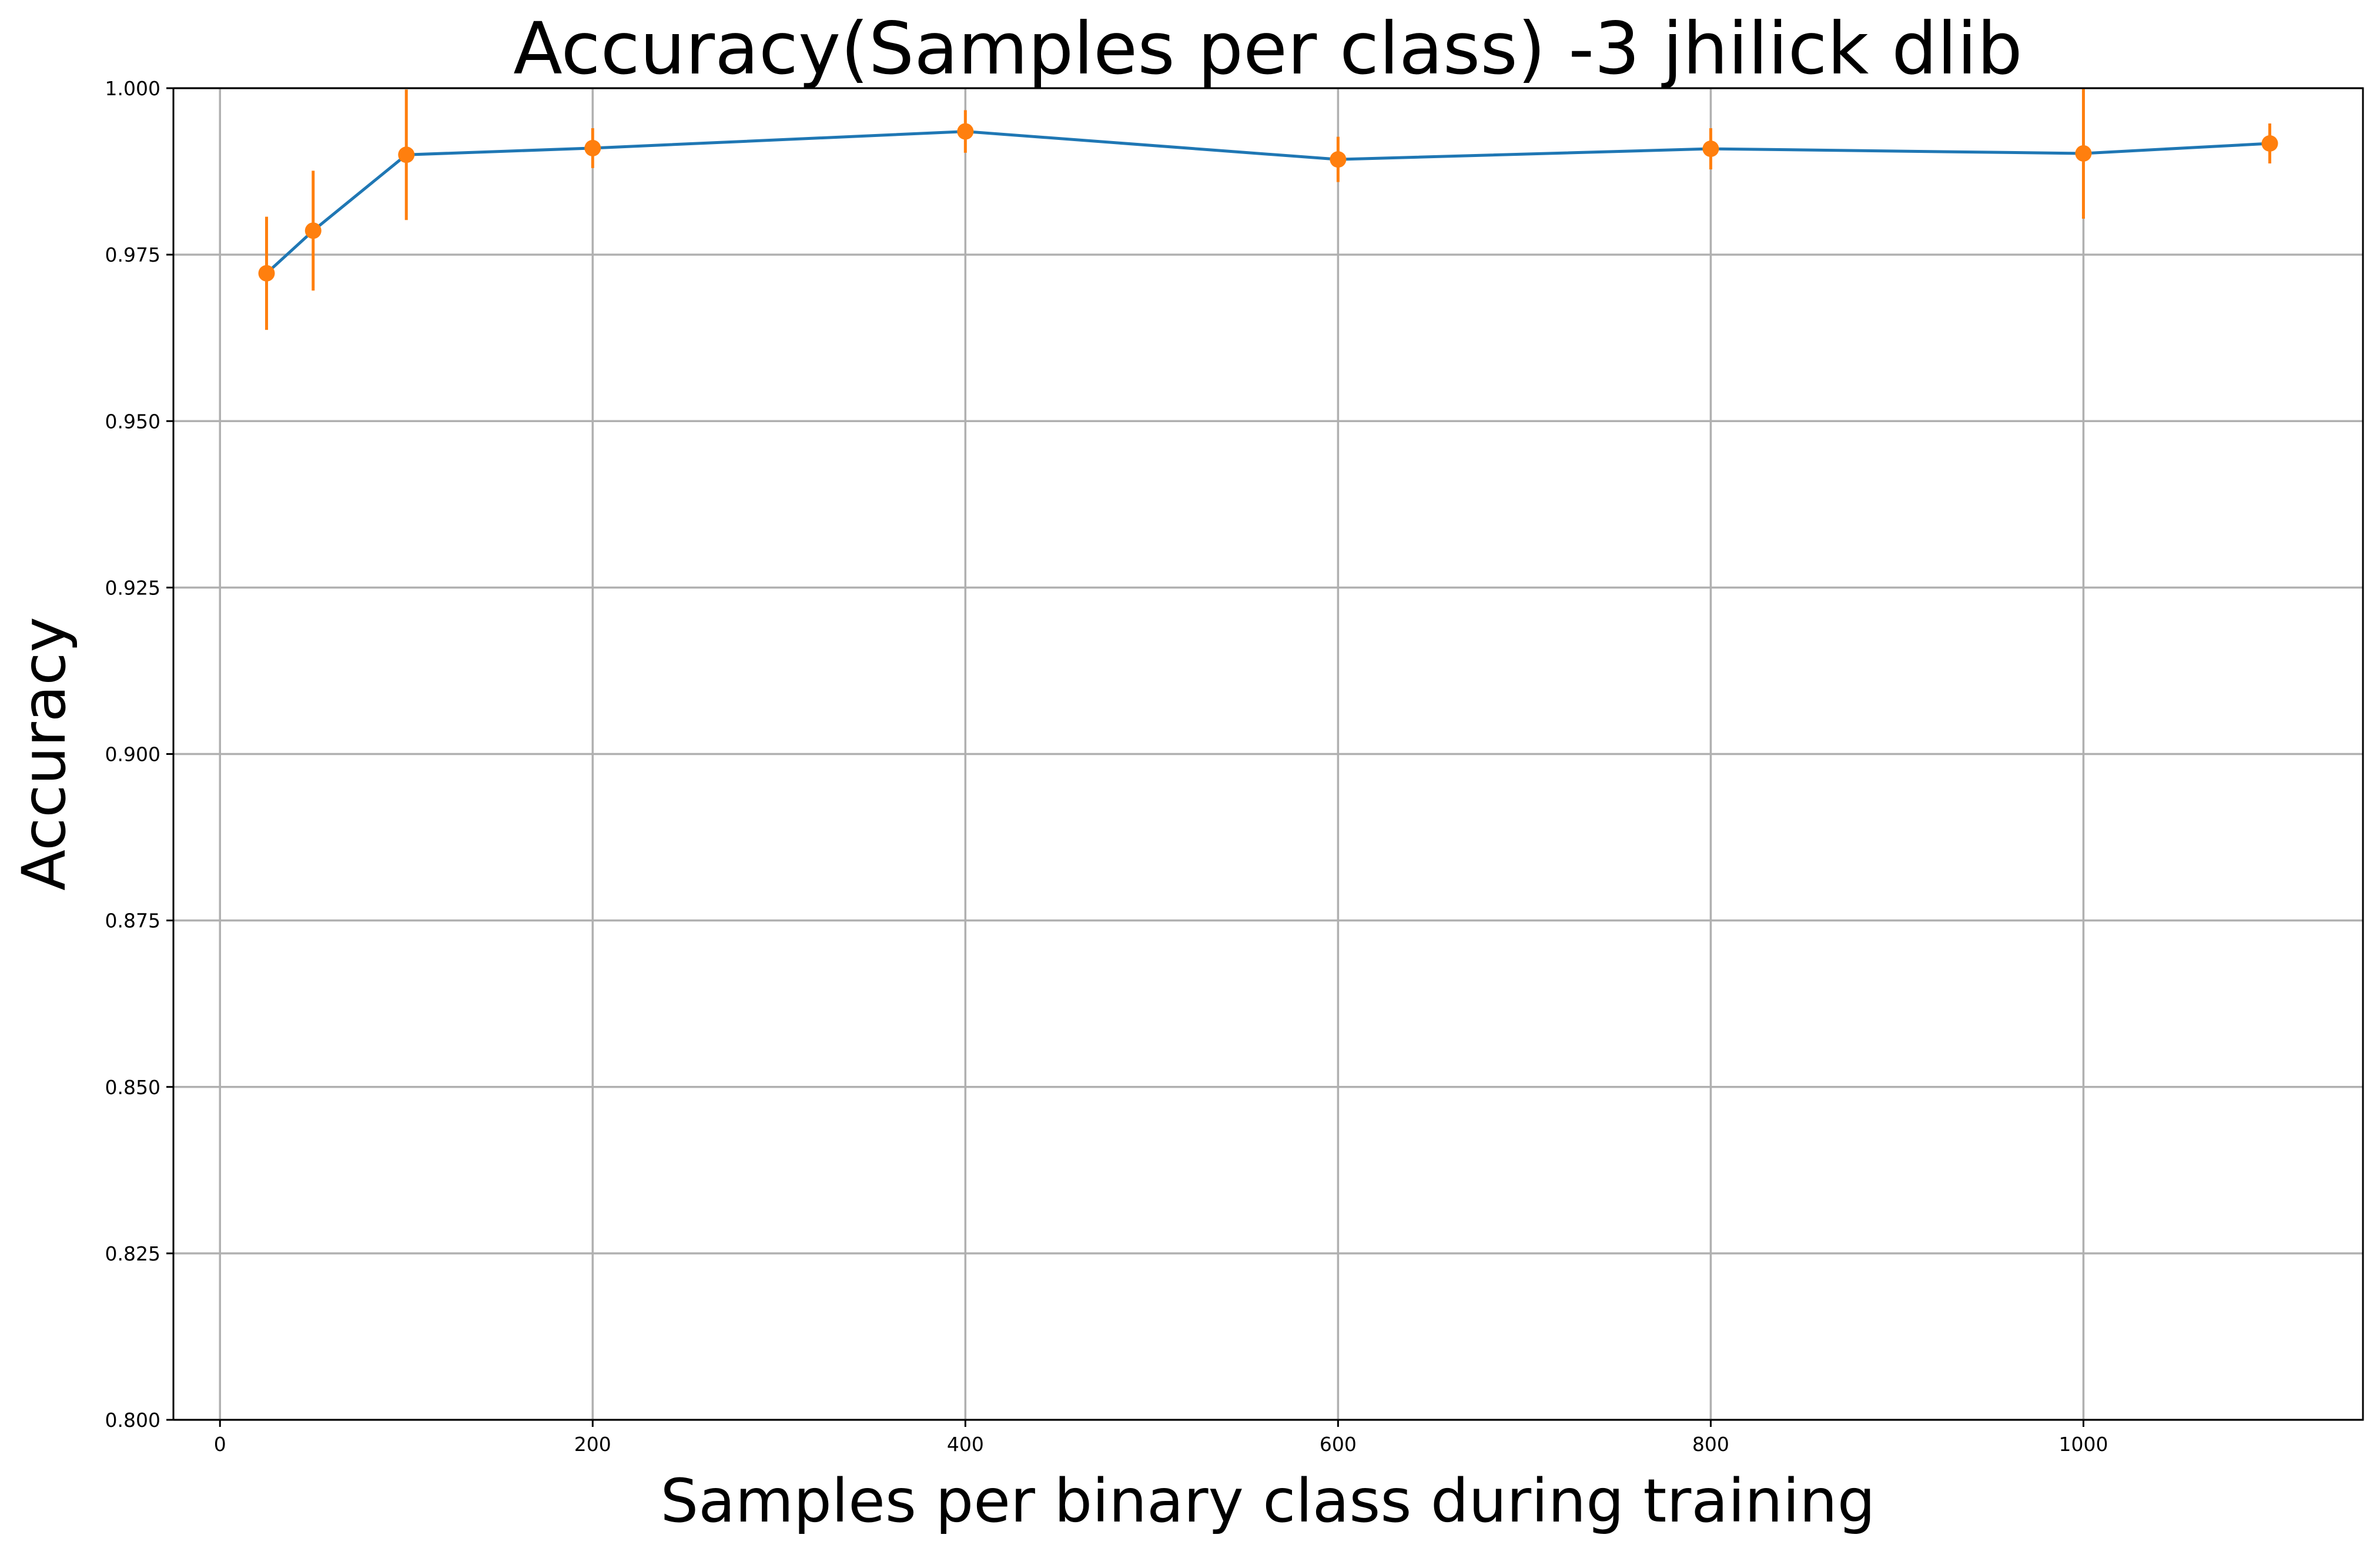 This screenshot has width=2380, height=1548. Describe the element at coordinates (132, 921) in the screenshot. I see `y-tick-label: 0.875` at that location.